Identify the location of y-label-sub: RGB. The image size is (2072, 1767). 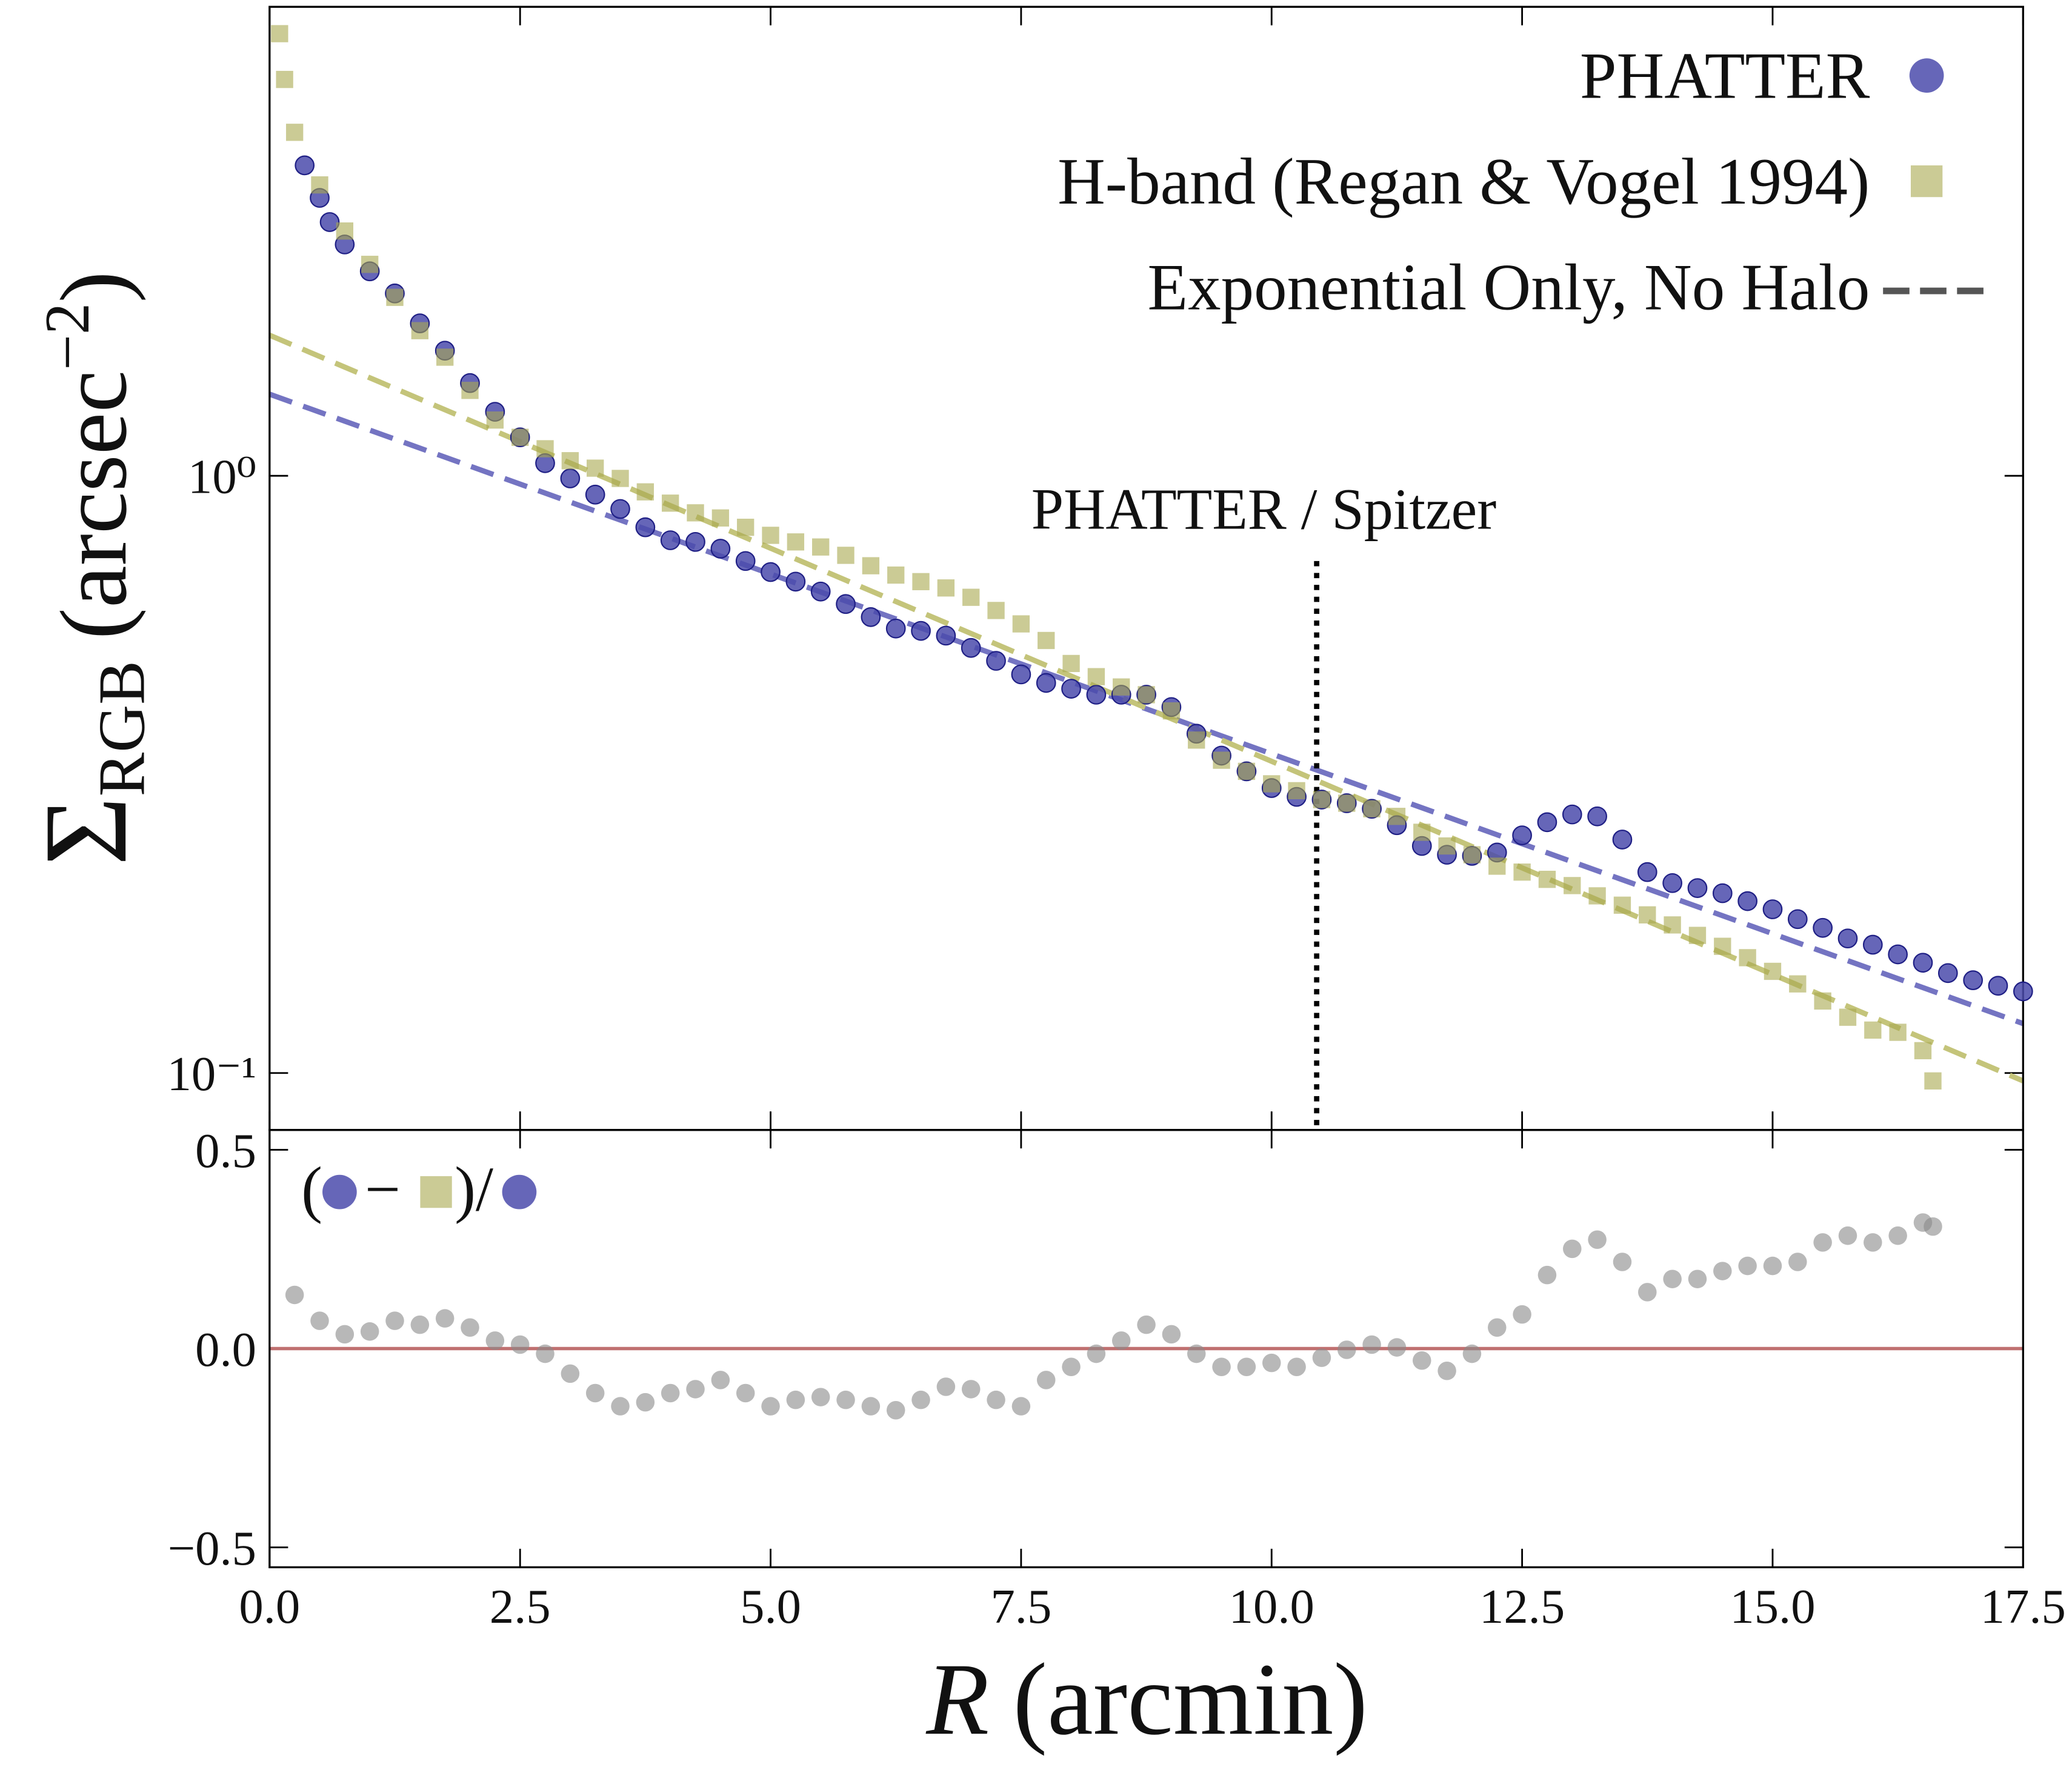
(122, 729).